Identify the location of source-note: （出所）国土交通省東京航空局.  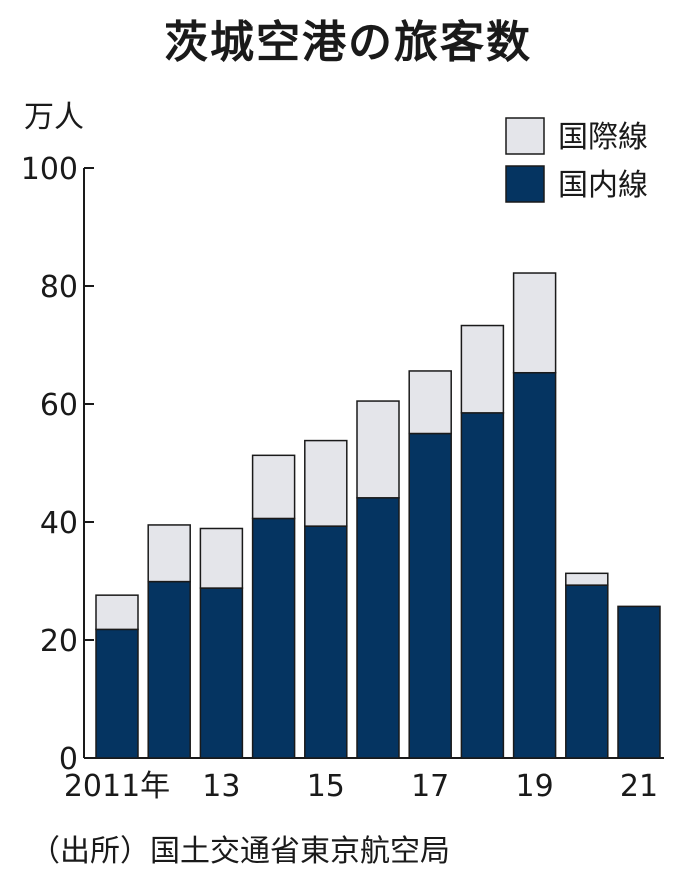
(240, 851).